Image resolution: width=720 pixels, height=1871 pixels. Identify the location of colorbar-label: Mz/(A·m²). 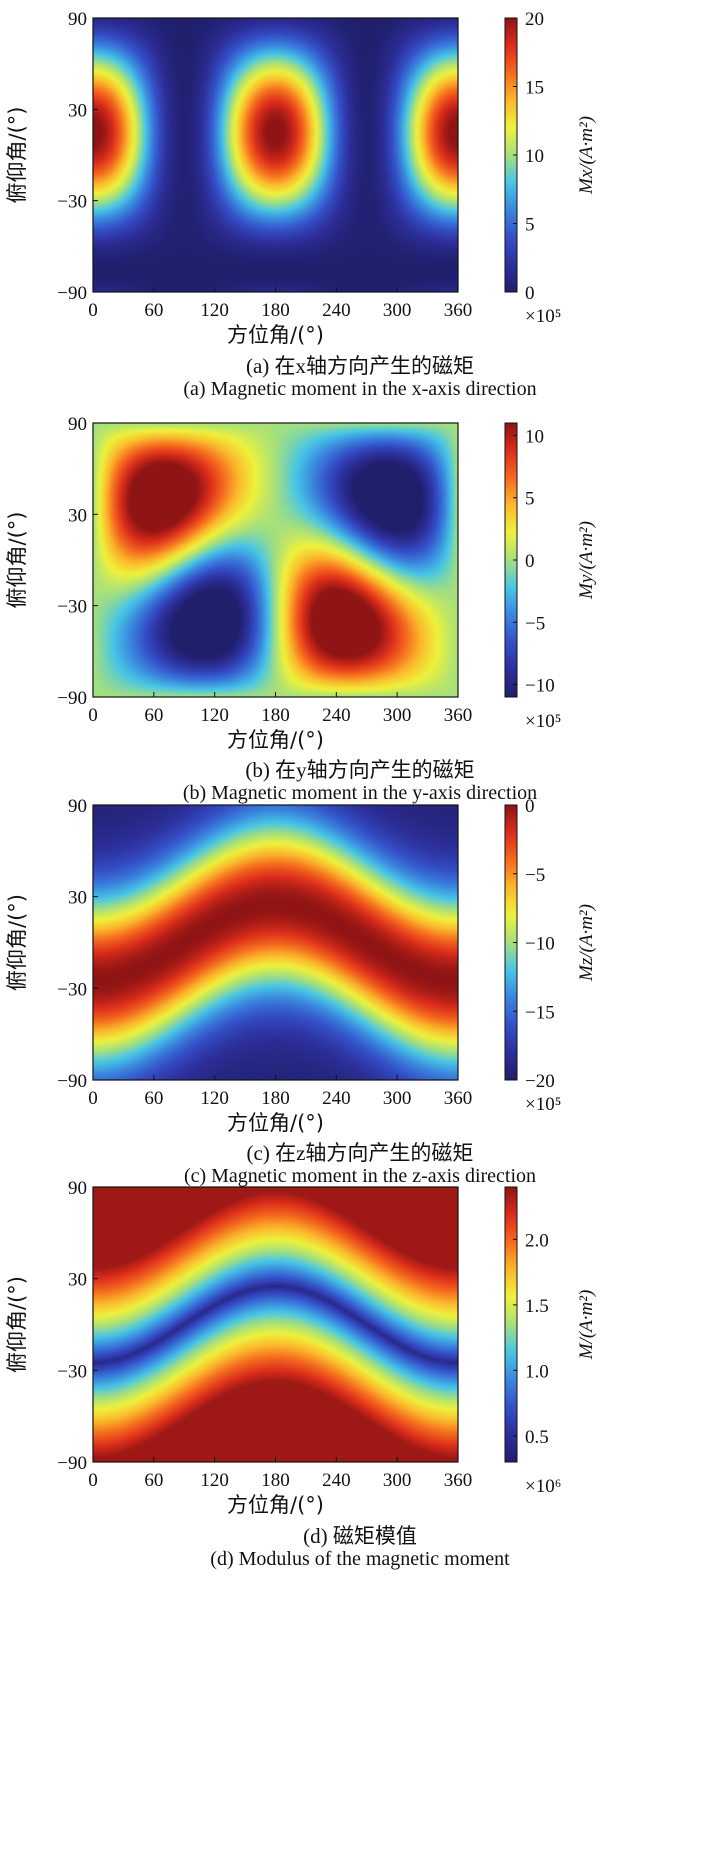
(586, 943).